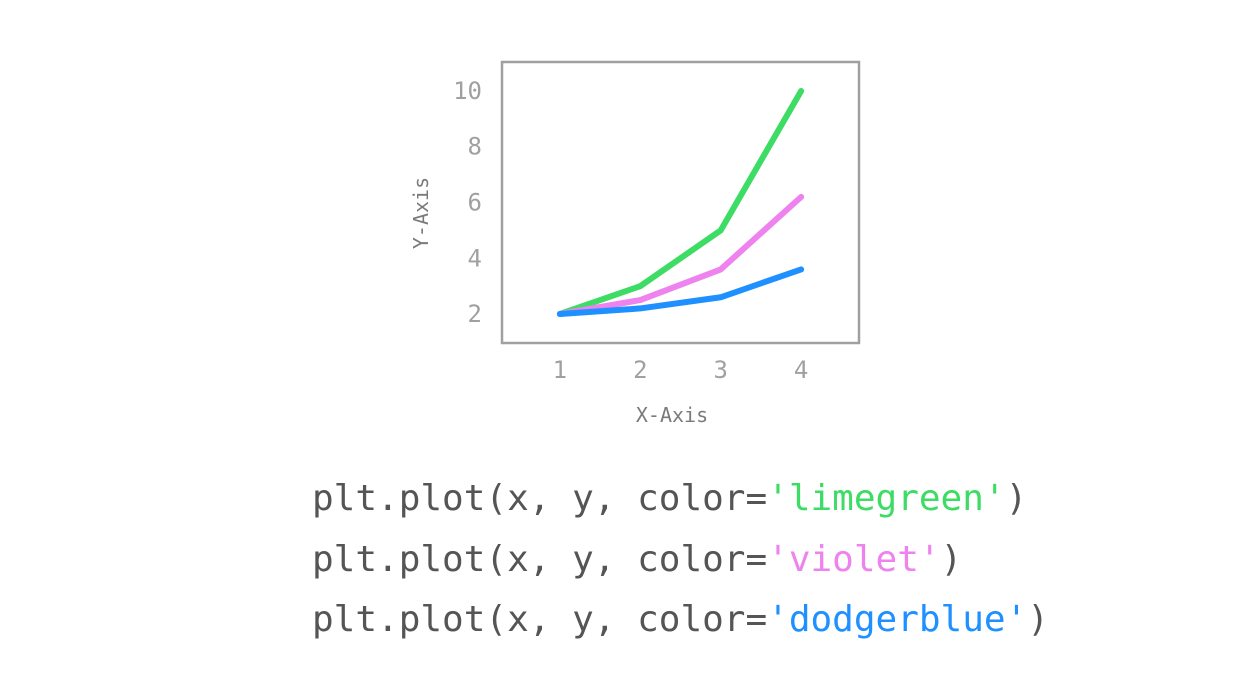 Image resolution: width=1256 pixels, height=695 pixels. I want to click on code-color-arg: 'dodgerblue', so click(897, 619).